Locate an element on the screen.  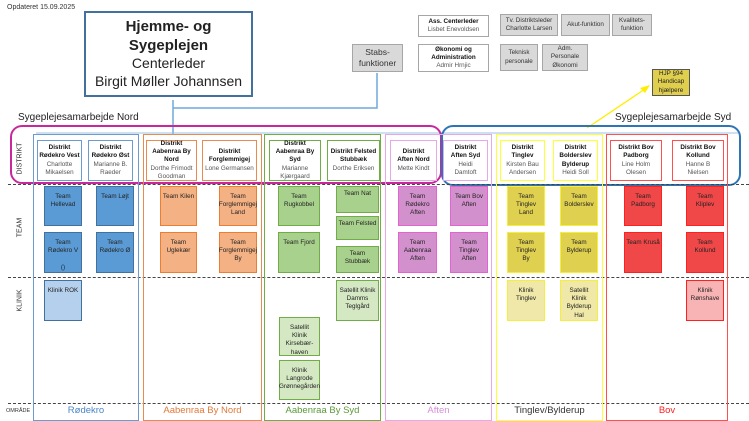
district-box: Distrikt Rødekro Vest Charlotte Mikaelsen is located at coordinates (59, 160).